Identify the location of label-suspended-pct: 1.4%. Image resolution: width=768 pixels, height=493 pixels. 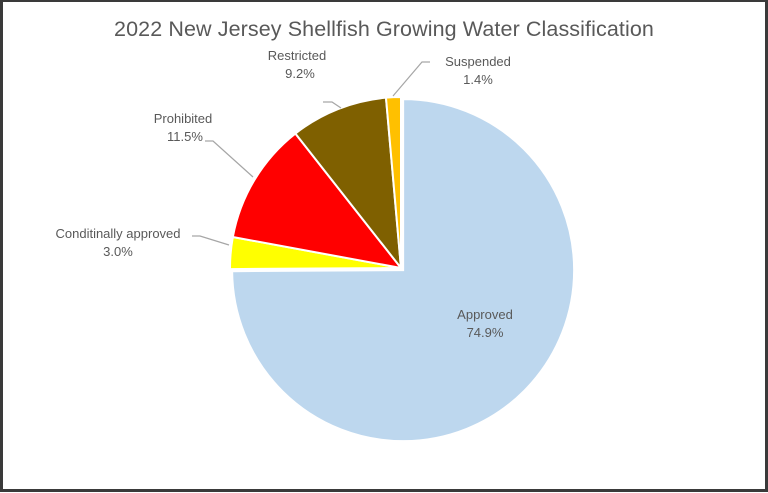
(478, 79).